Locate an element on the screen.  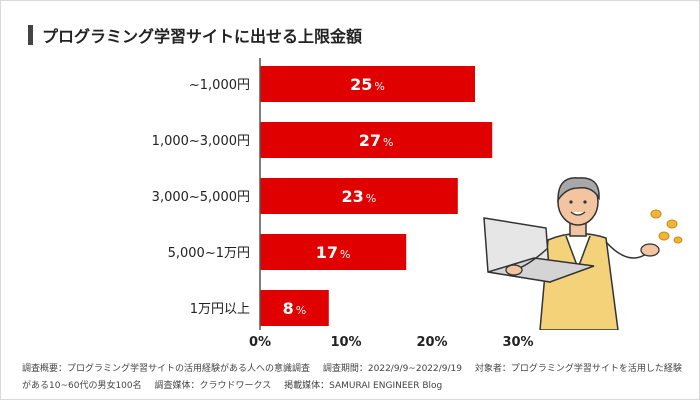
chart-title: プログラミング学習サイトに出せる上限金額 is located at coordinates (202, 36).